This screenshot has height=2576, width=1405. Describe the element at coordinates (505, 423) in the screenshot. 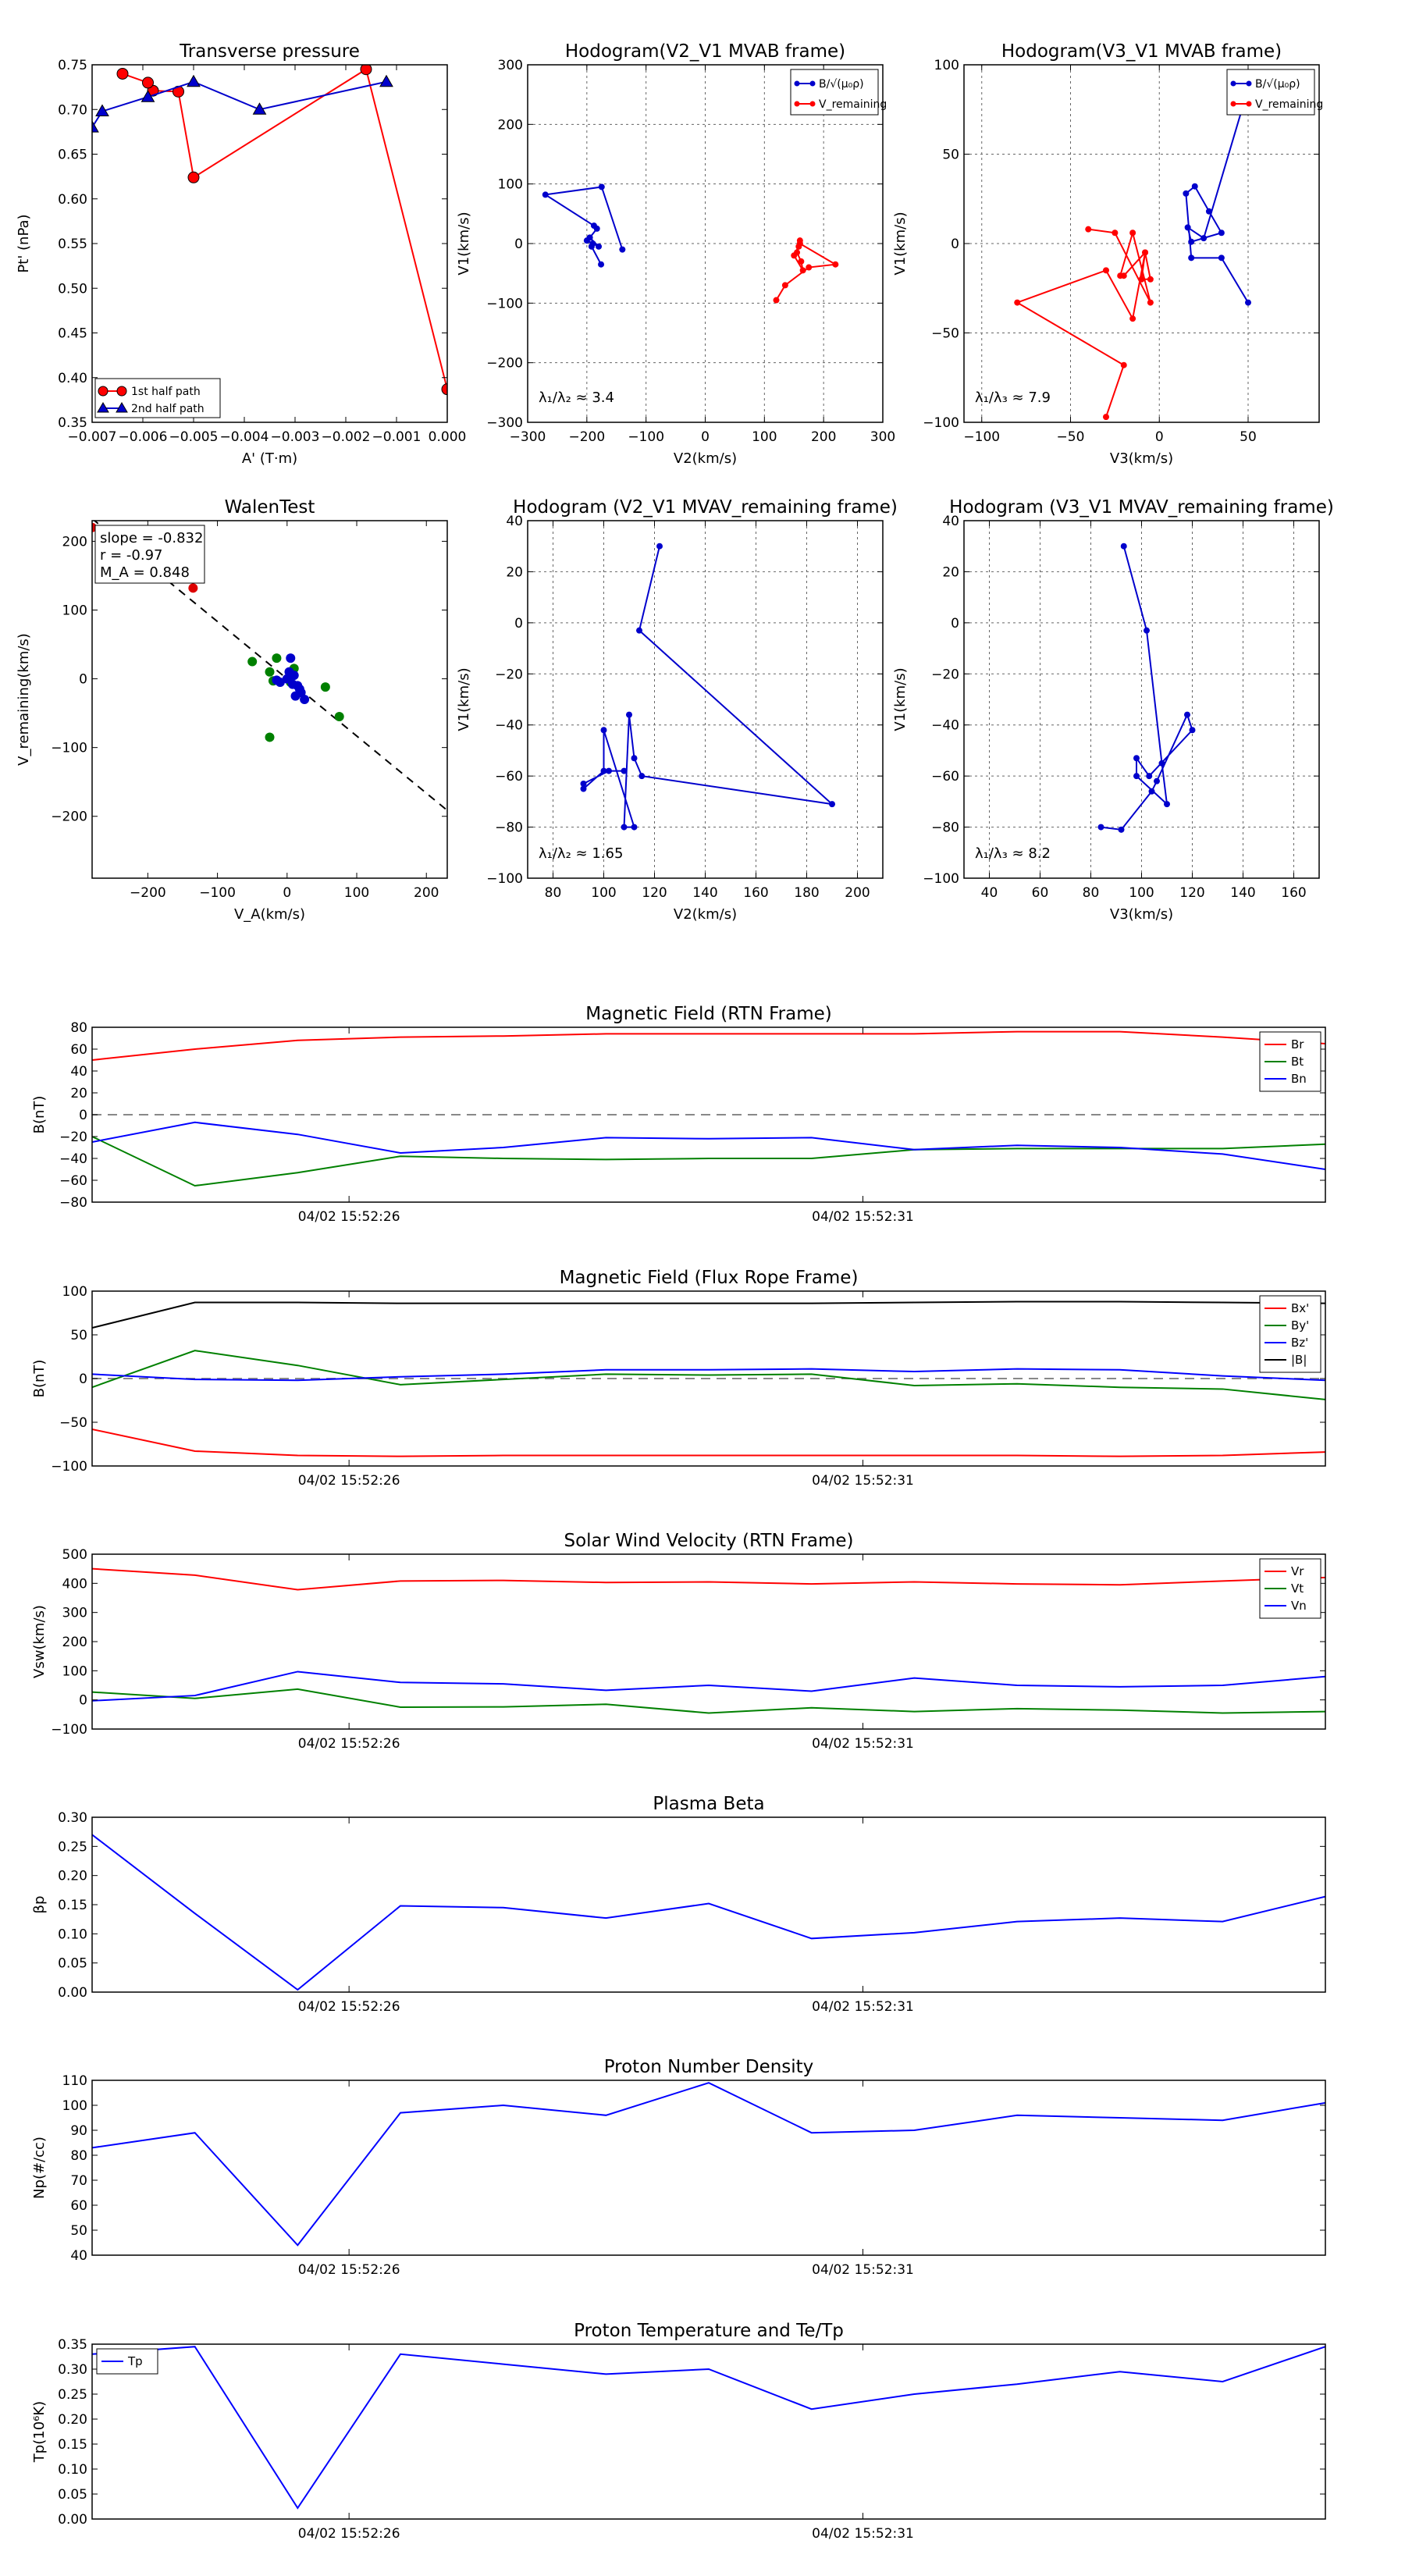

I see `y-tick-label: −300` at that location.